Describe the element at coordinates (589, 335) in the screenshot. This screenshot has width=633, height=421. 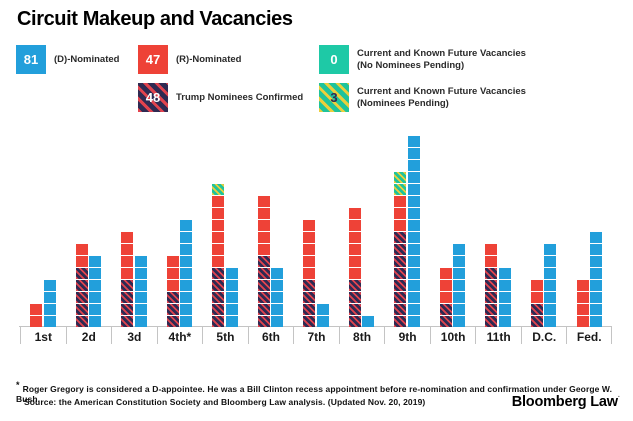
I see `axis-label-fed: Fed.` at that location.